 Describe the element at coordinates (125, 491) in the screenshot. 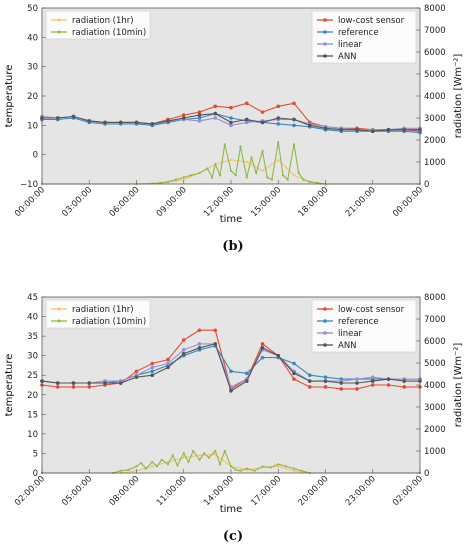

I see `x-tick-label: 08:00:00` at that location.